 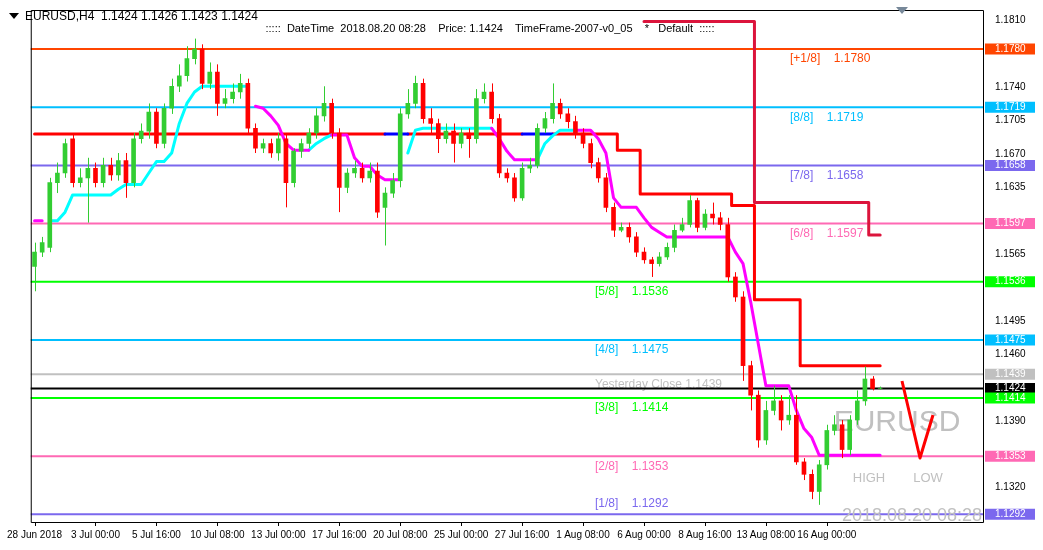 I want to click on y-tick-label: 1.1439, so click(x=1011, y=373).